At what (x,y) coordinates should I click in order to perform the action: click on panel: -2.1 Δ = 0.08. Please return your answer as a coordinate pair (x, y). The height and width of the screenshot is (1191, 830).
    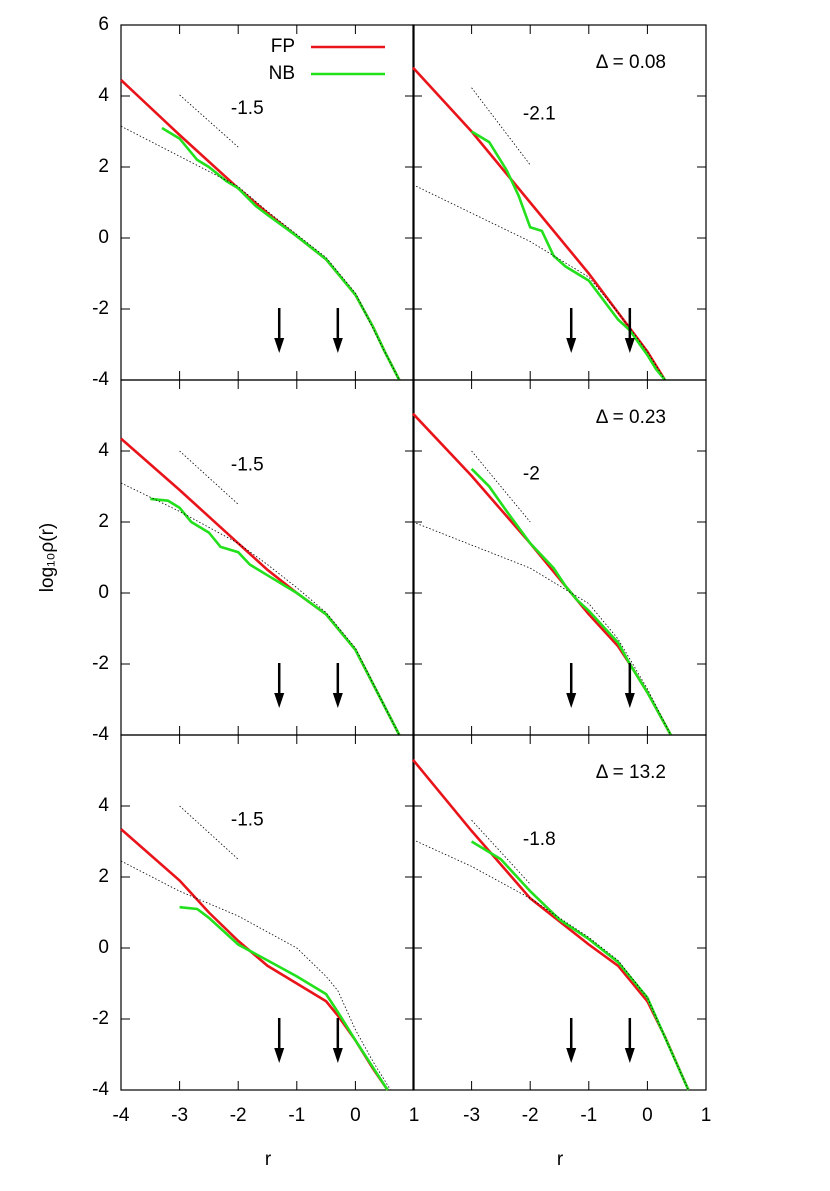
    Looking at the image, I should click on (559, 202).